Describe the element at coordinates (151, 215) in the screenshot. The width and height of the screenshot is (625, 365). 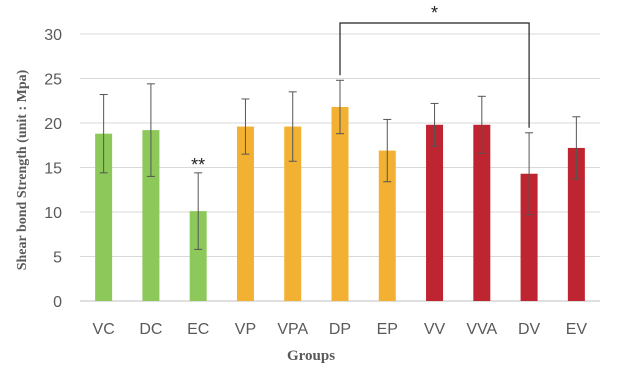
I see `bar-dc` at that location.